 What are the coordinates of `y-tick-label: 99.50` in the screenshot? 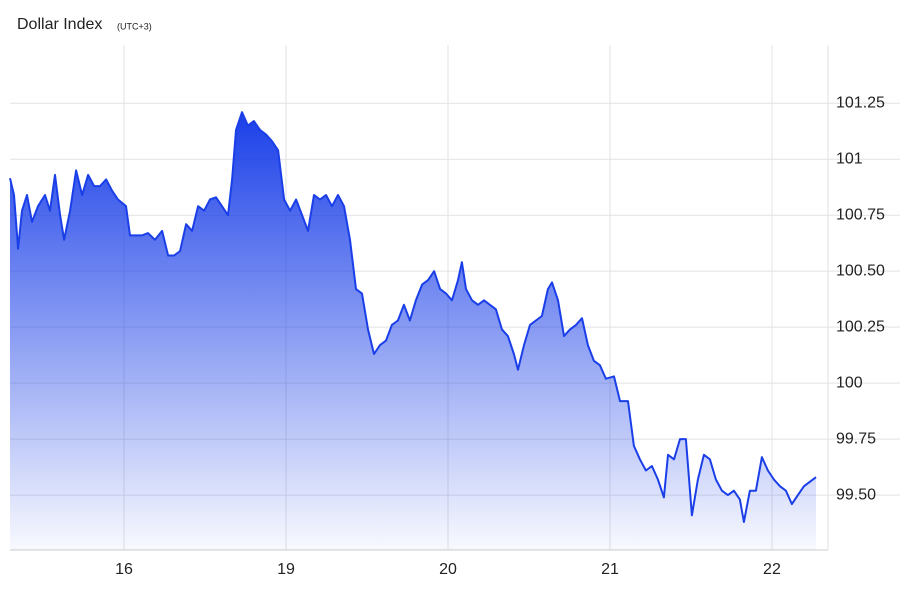 It's located at (856, 494).